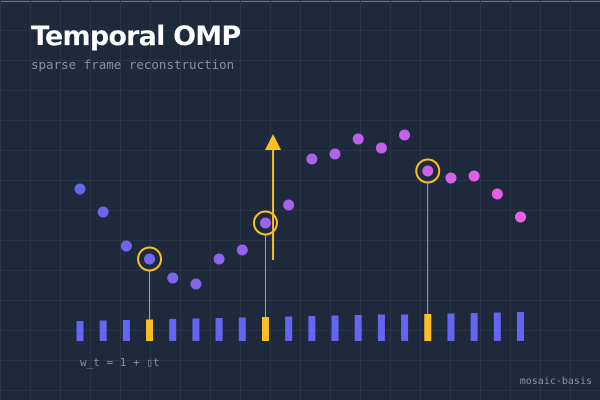 This screenshot has width=600, height=400. Describe the element at coordinates (120, 362) in the screenshot. I see `weight-formula: w_t = 1 + ▯t` at that location.